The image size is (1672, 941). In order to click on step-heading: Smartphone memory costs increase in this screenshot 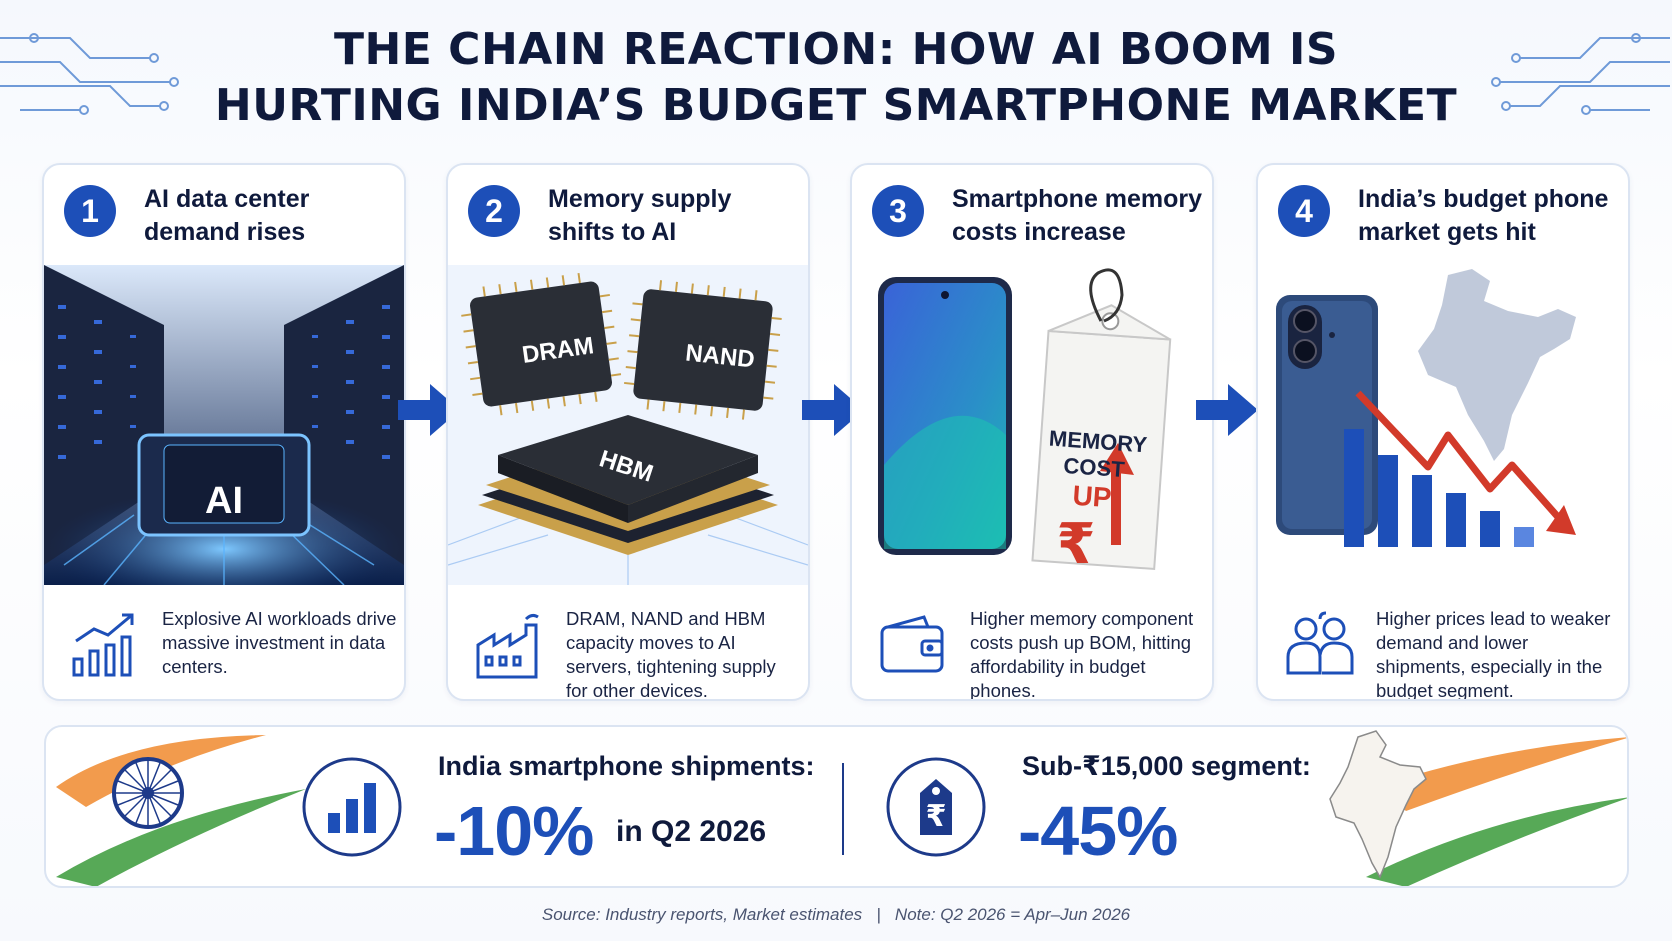, I will do `click(1077, 215)`.